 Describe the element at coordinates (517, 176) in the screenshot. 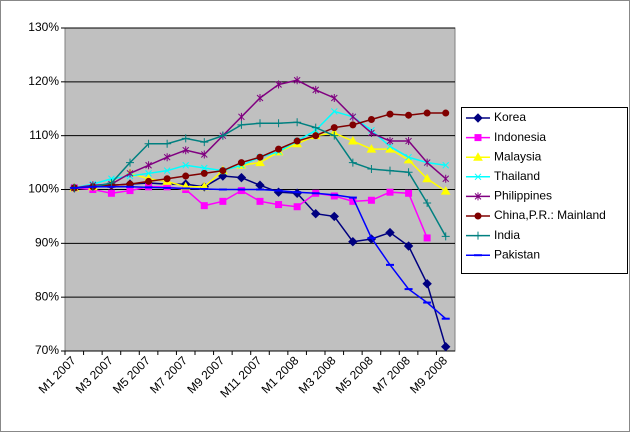

I see `legend-label: Thailand` at that location.